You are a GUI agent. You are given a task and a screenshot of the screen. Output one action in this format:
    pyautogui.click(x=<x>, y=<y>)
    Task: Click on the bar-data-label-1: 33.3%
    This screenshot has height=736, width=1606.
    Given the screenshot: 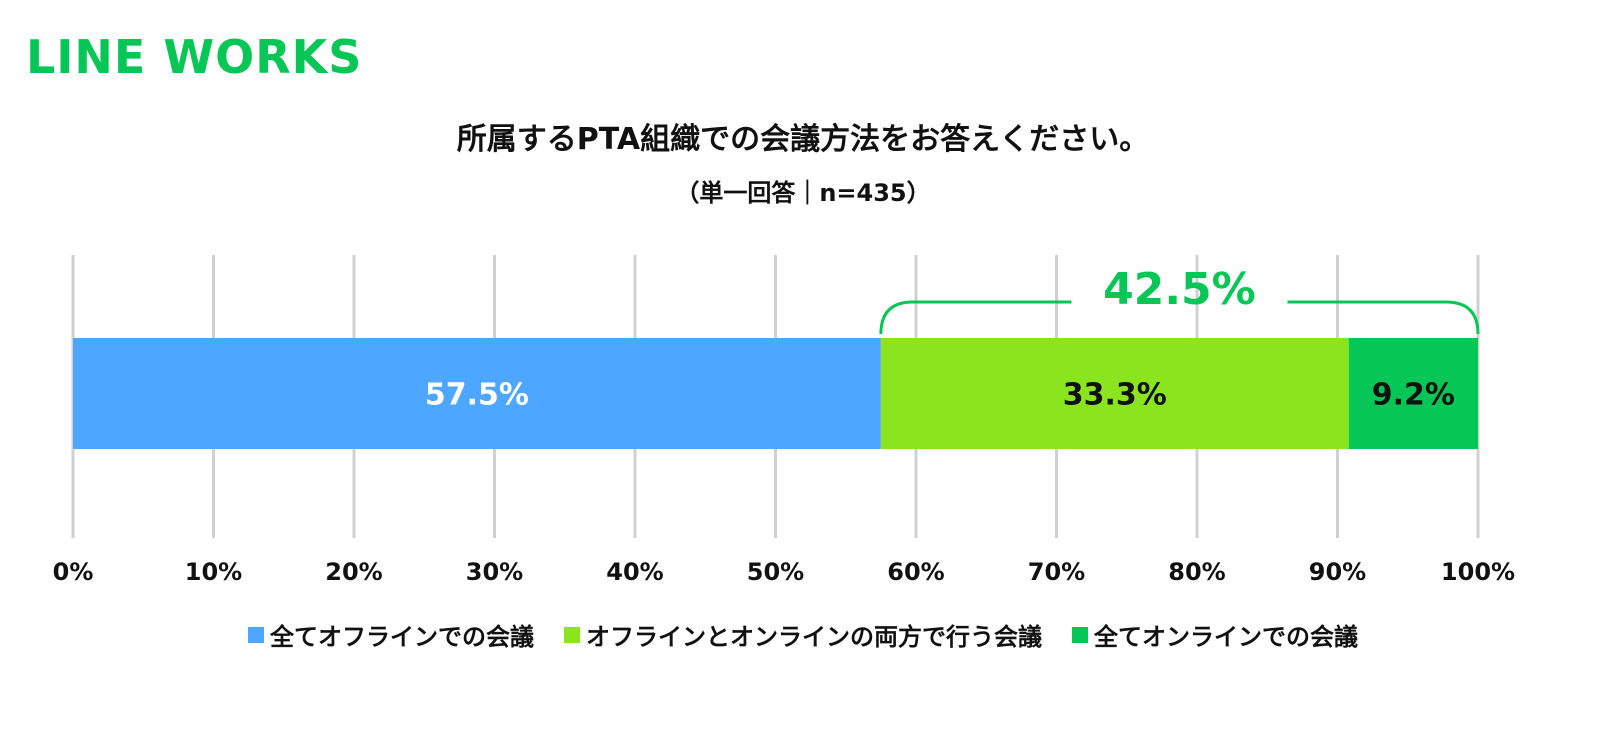 What is the action you would take?
    pyautogui.click(x=1115, y=395)
    